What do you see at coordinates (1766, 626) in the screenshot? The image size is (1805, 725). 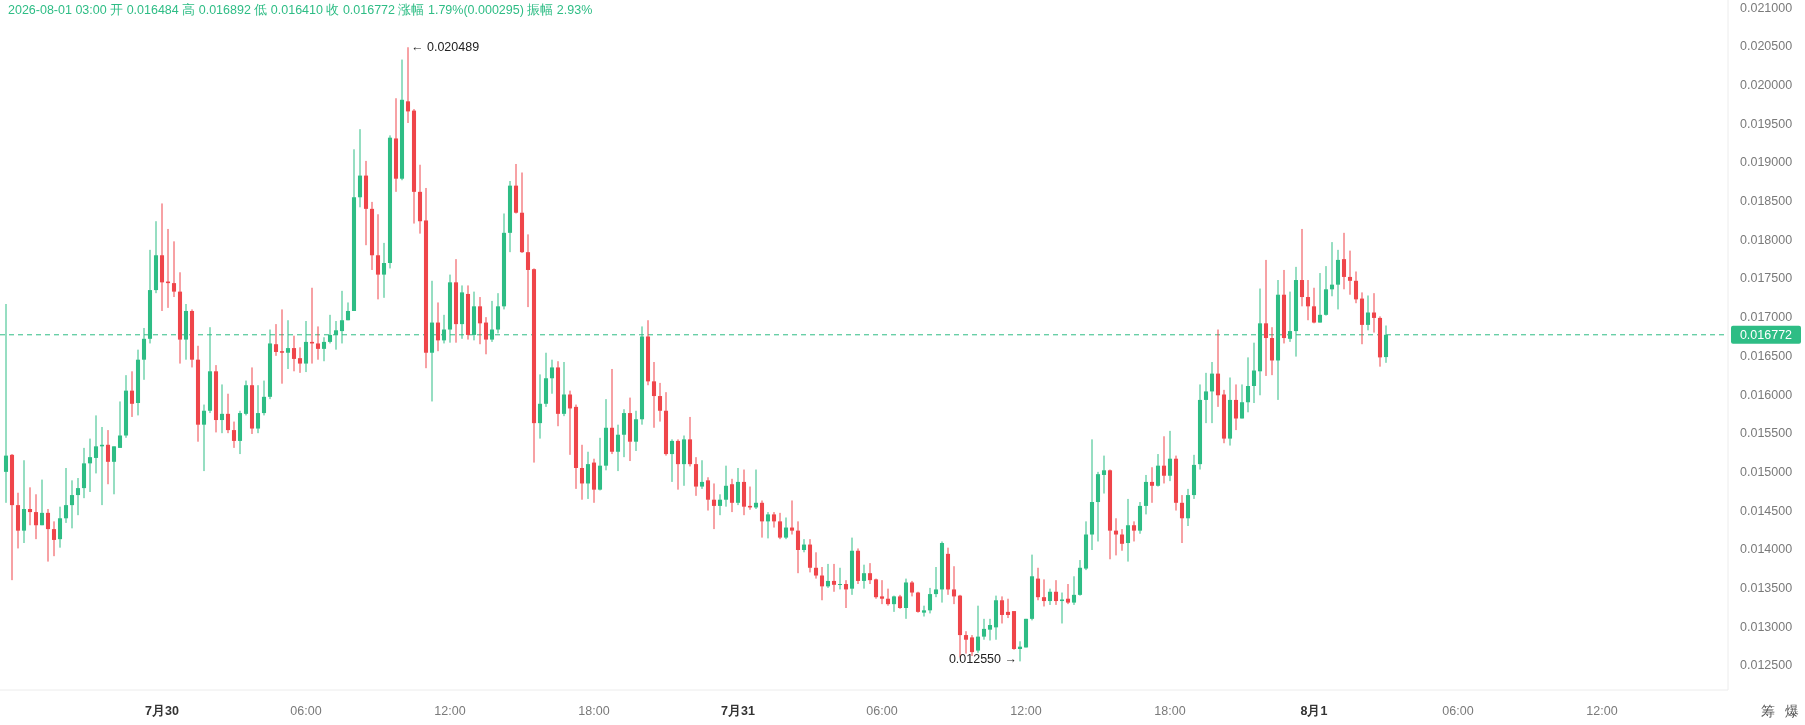 I see `y-tick-label: 0.013000` at bounding box center [1766, 626].